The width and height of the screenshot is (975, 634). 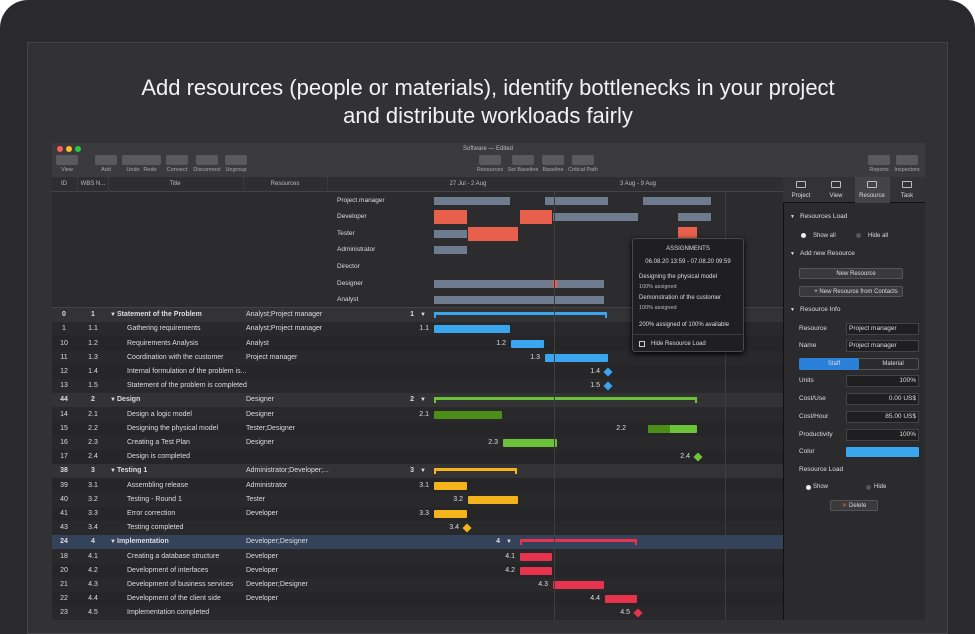 I want to click on button-label: Delete, so click(x=858, y=505).